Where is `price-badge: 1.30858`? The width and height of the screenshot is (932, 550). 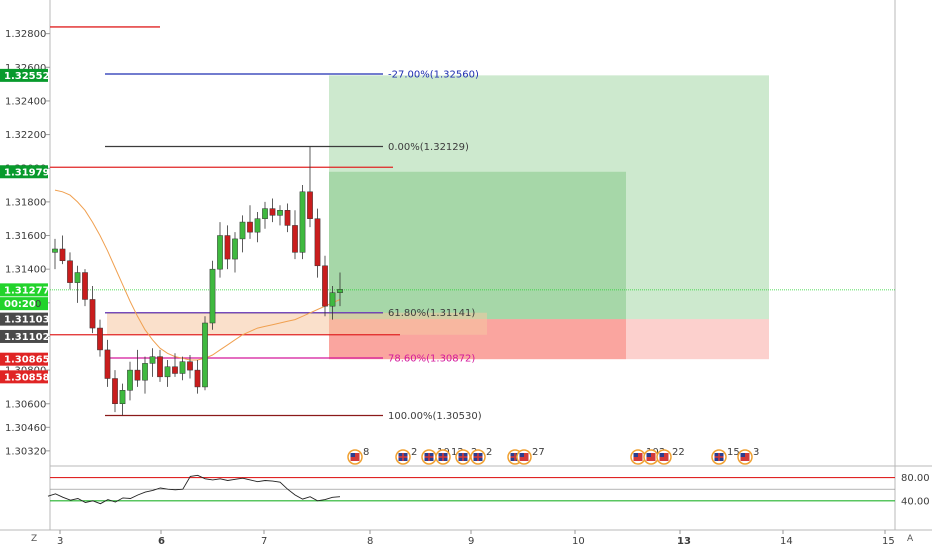
price-badge: 1.30858 is located at coordinates (25, 377).